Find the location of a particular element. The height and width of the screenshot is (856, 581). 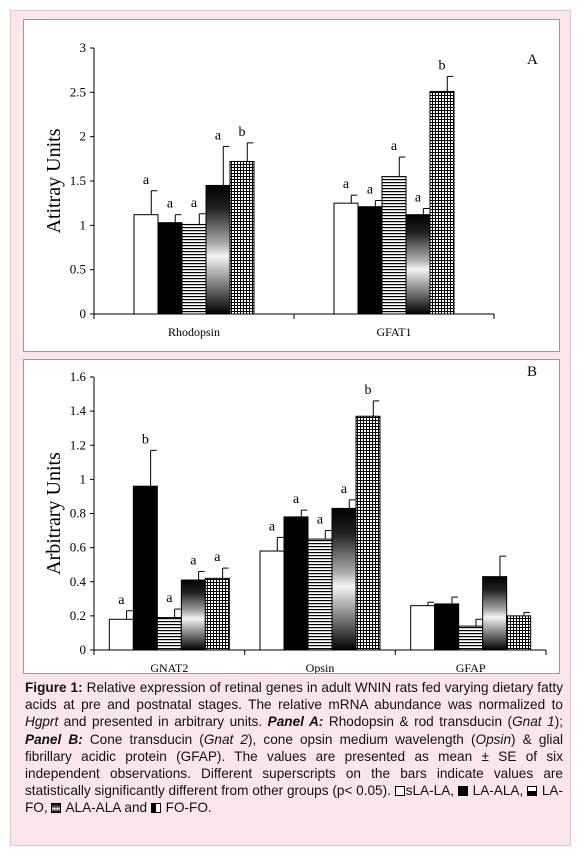

y-tick-label: 0.2 is located at coordinates (78, 615).